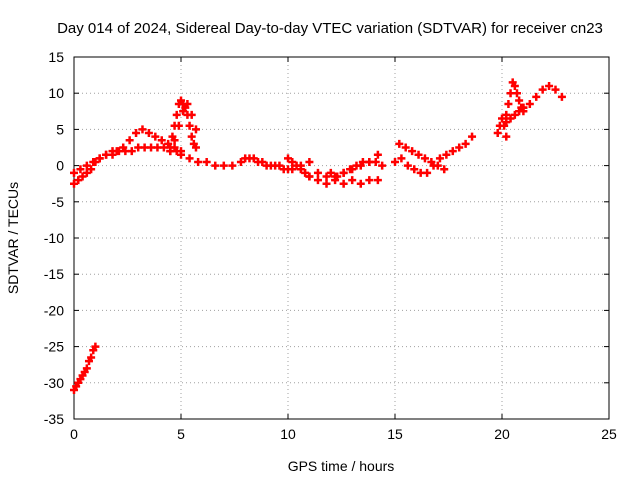 Image resolution: width=640 pixels, height=480 pixels. I want to click on y-tick-label: 0, so click(60, 166).